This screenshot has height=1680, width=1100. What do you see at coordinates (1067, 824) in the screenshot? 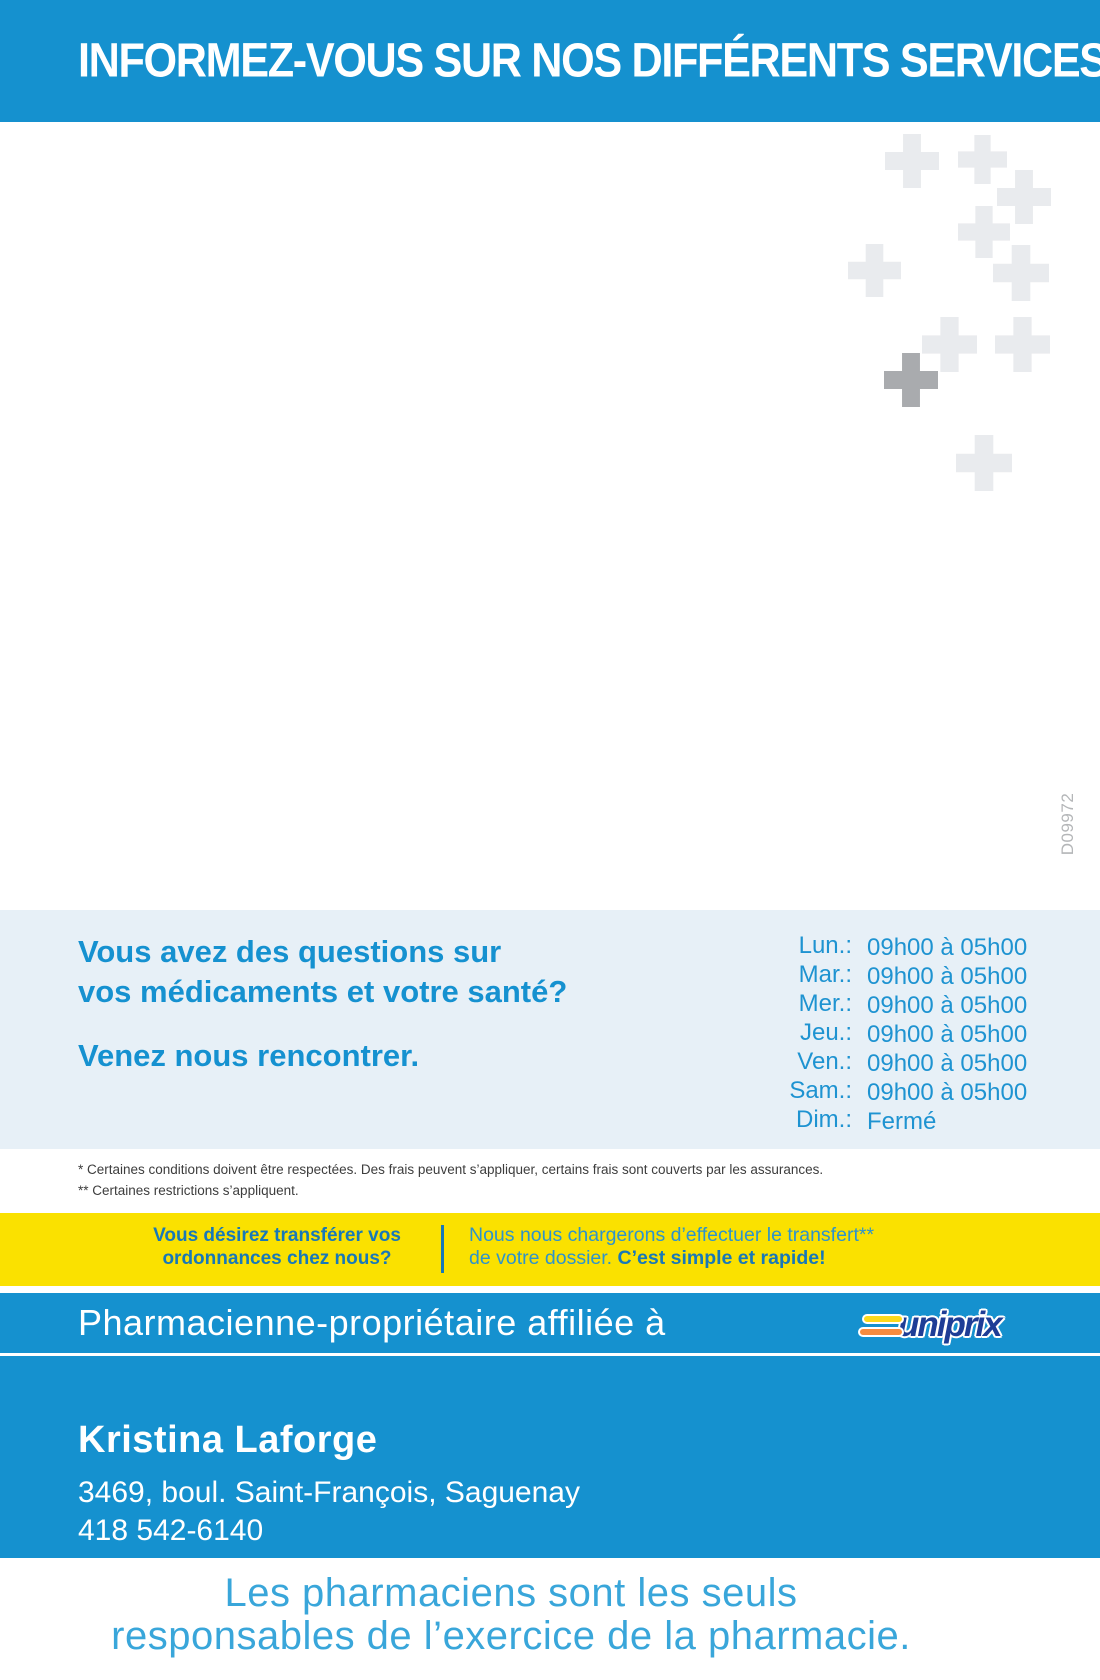
I see `document-code: D09972` at bounding box center [1067, 824].